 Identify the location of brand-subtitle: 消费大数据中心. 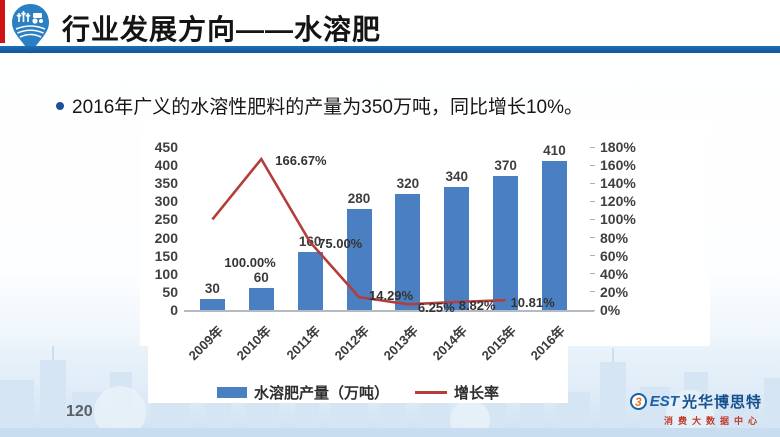
(712, 421).